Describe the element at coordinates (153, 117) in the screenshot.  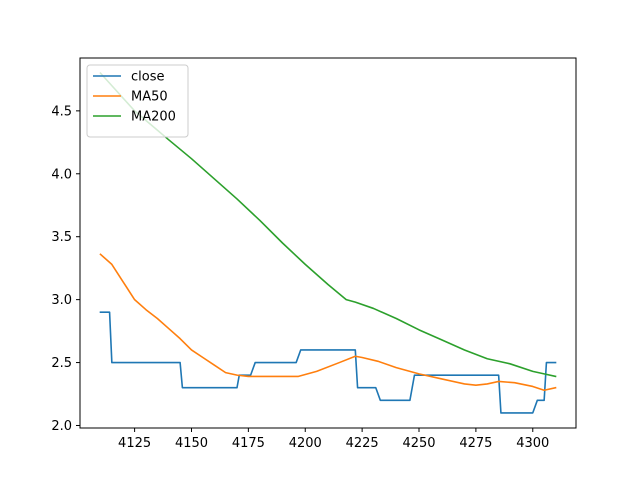
I see `legend-label-ma200: MA200` at that location.